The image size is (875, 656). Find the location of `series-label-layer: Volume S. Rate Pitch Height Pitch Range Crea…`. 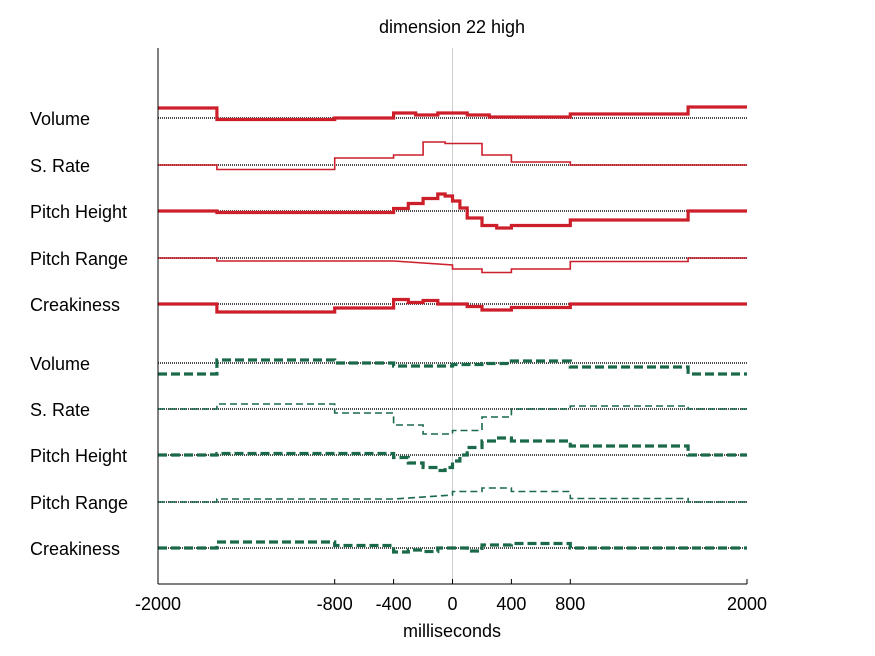

series-label-layer: Volume S. Rate Pitch Height Pitch Range Crea… is located at coordinates (79, 334).